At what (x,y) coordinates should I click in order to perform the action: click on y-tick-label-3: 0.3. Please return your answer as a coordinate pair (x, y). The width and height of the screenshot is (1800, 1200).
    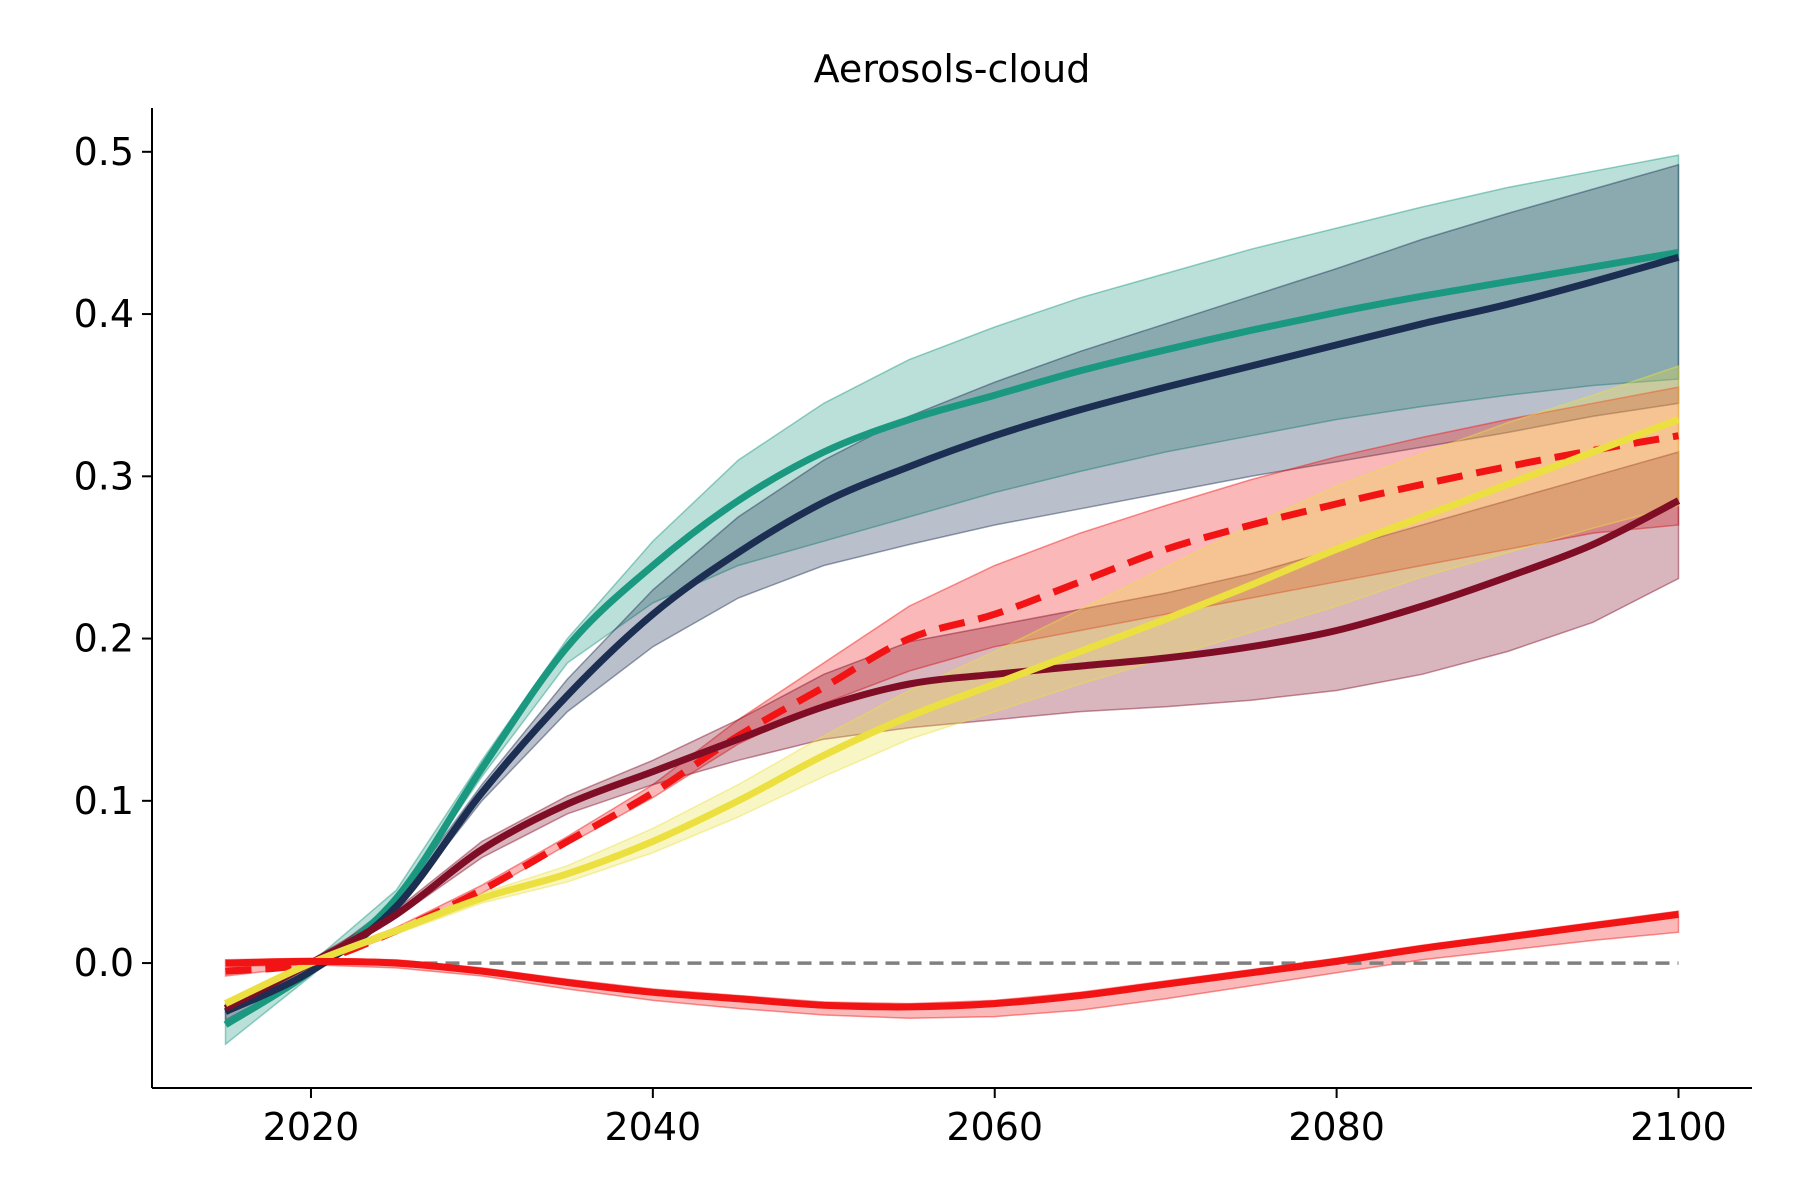
    Looking at the image, I should click on (104, 476).